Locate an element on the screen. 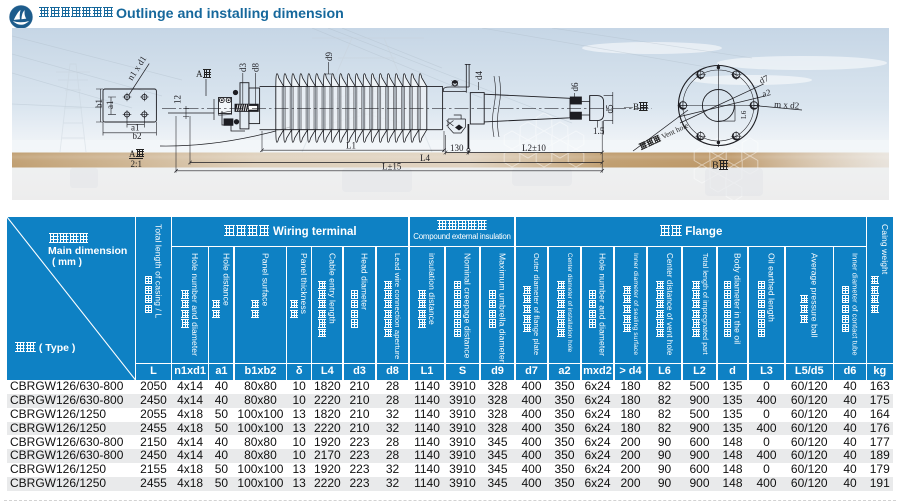 This screenshot has width=900, height=503. svg-text: n1 x d1 is located at coordinates (136, 68).